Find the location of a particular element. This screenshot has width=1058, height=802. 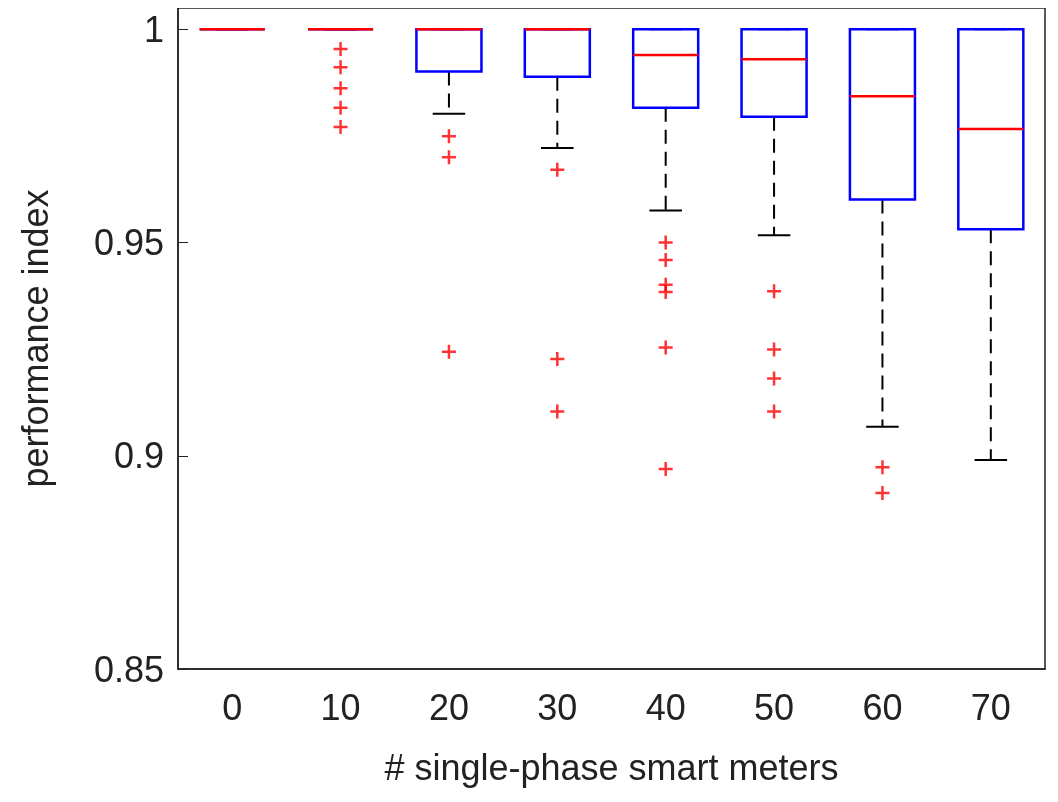

x-tick-label: 60 is located at coordinates (882, 707).